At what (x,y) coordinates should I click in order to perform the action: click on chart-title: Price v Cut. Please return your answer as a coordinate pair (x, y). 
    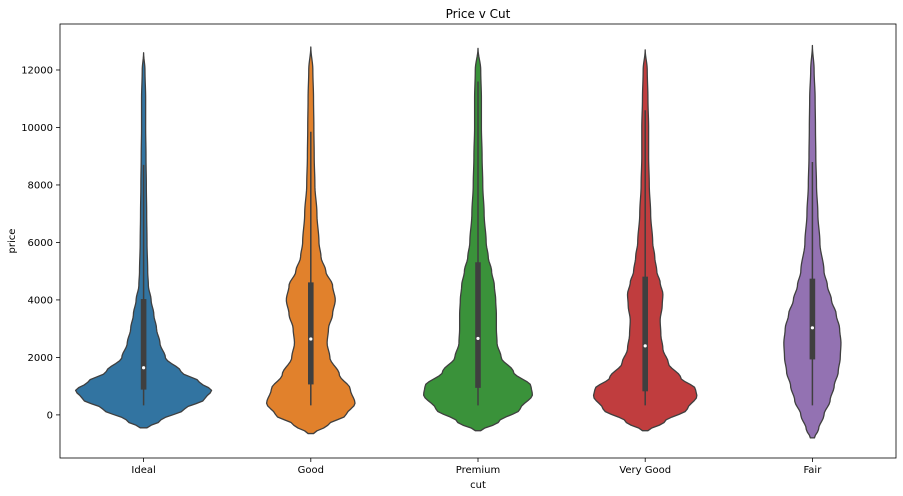
    Looking at the image, I should click on (478, 14).